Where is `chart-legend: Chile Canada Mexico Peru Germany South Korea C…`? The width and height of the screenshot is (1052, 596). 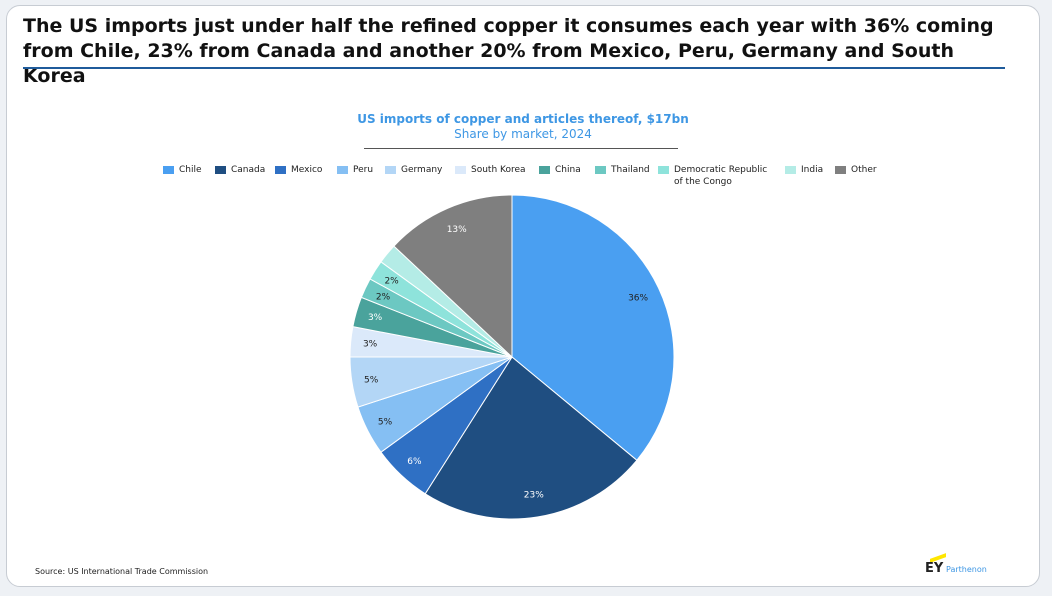
chart-legend: Chile Canada Mexico Peru Germany South Korea C… is located at coordinates (537, 182).